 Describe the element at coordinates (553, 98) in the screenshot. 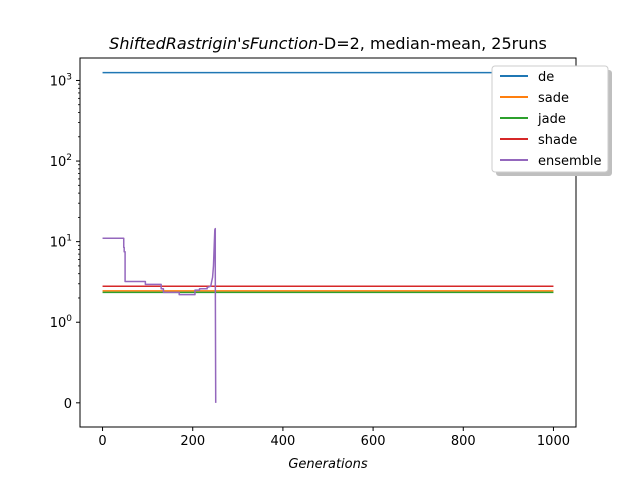

I see `legend-label-sade: sade` at that location.